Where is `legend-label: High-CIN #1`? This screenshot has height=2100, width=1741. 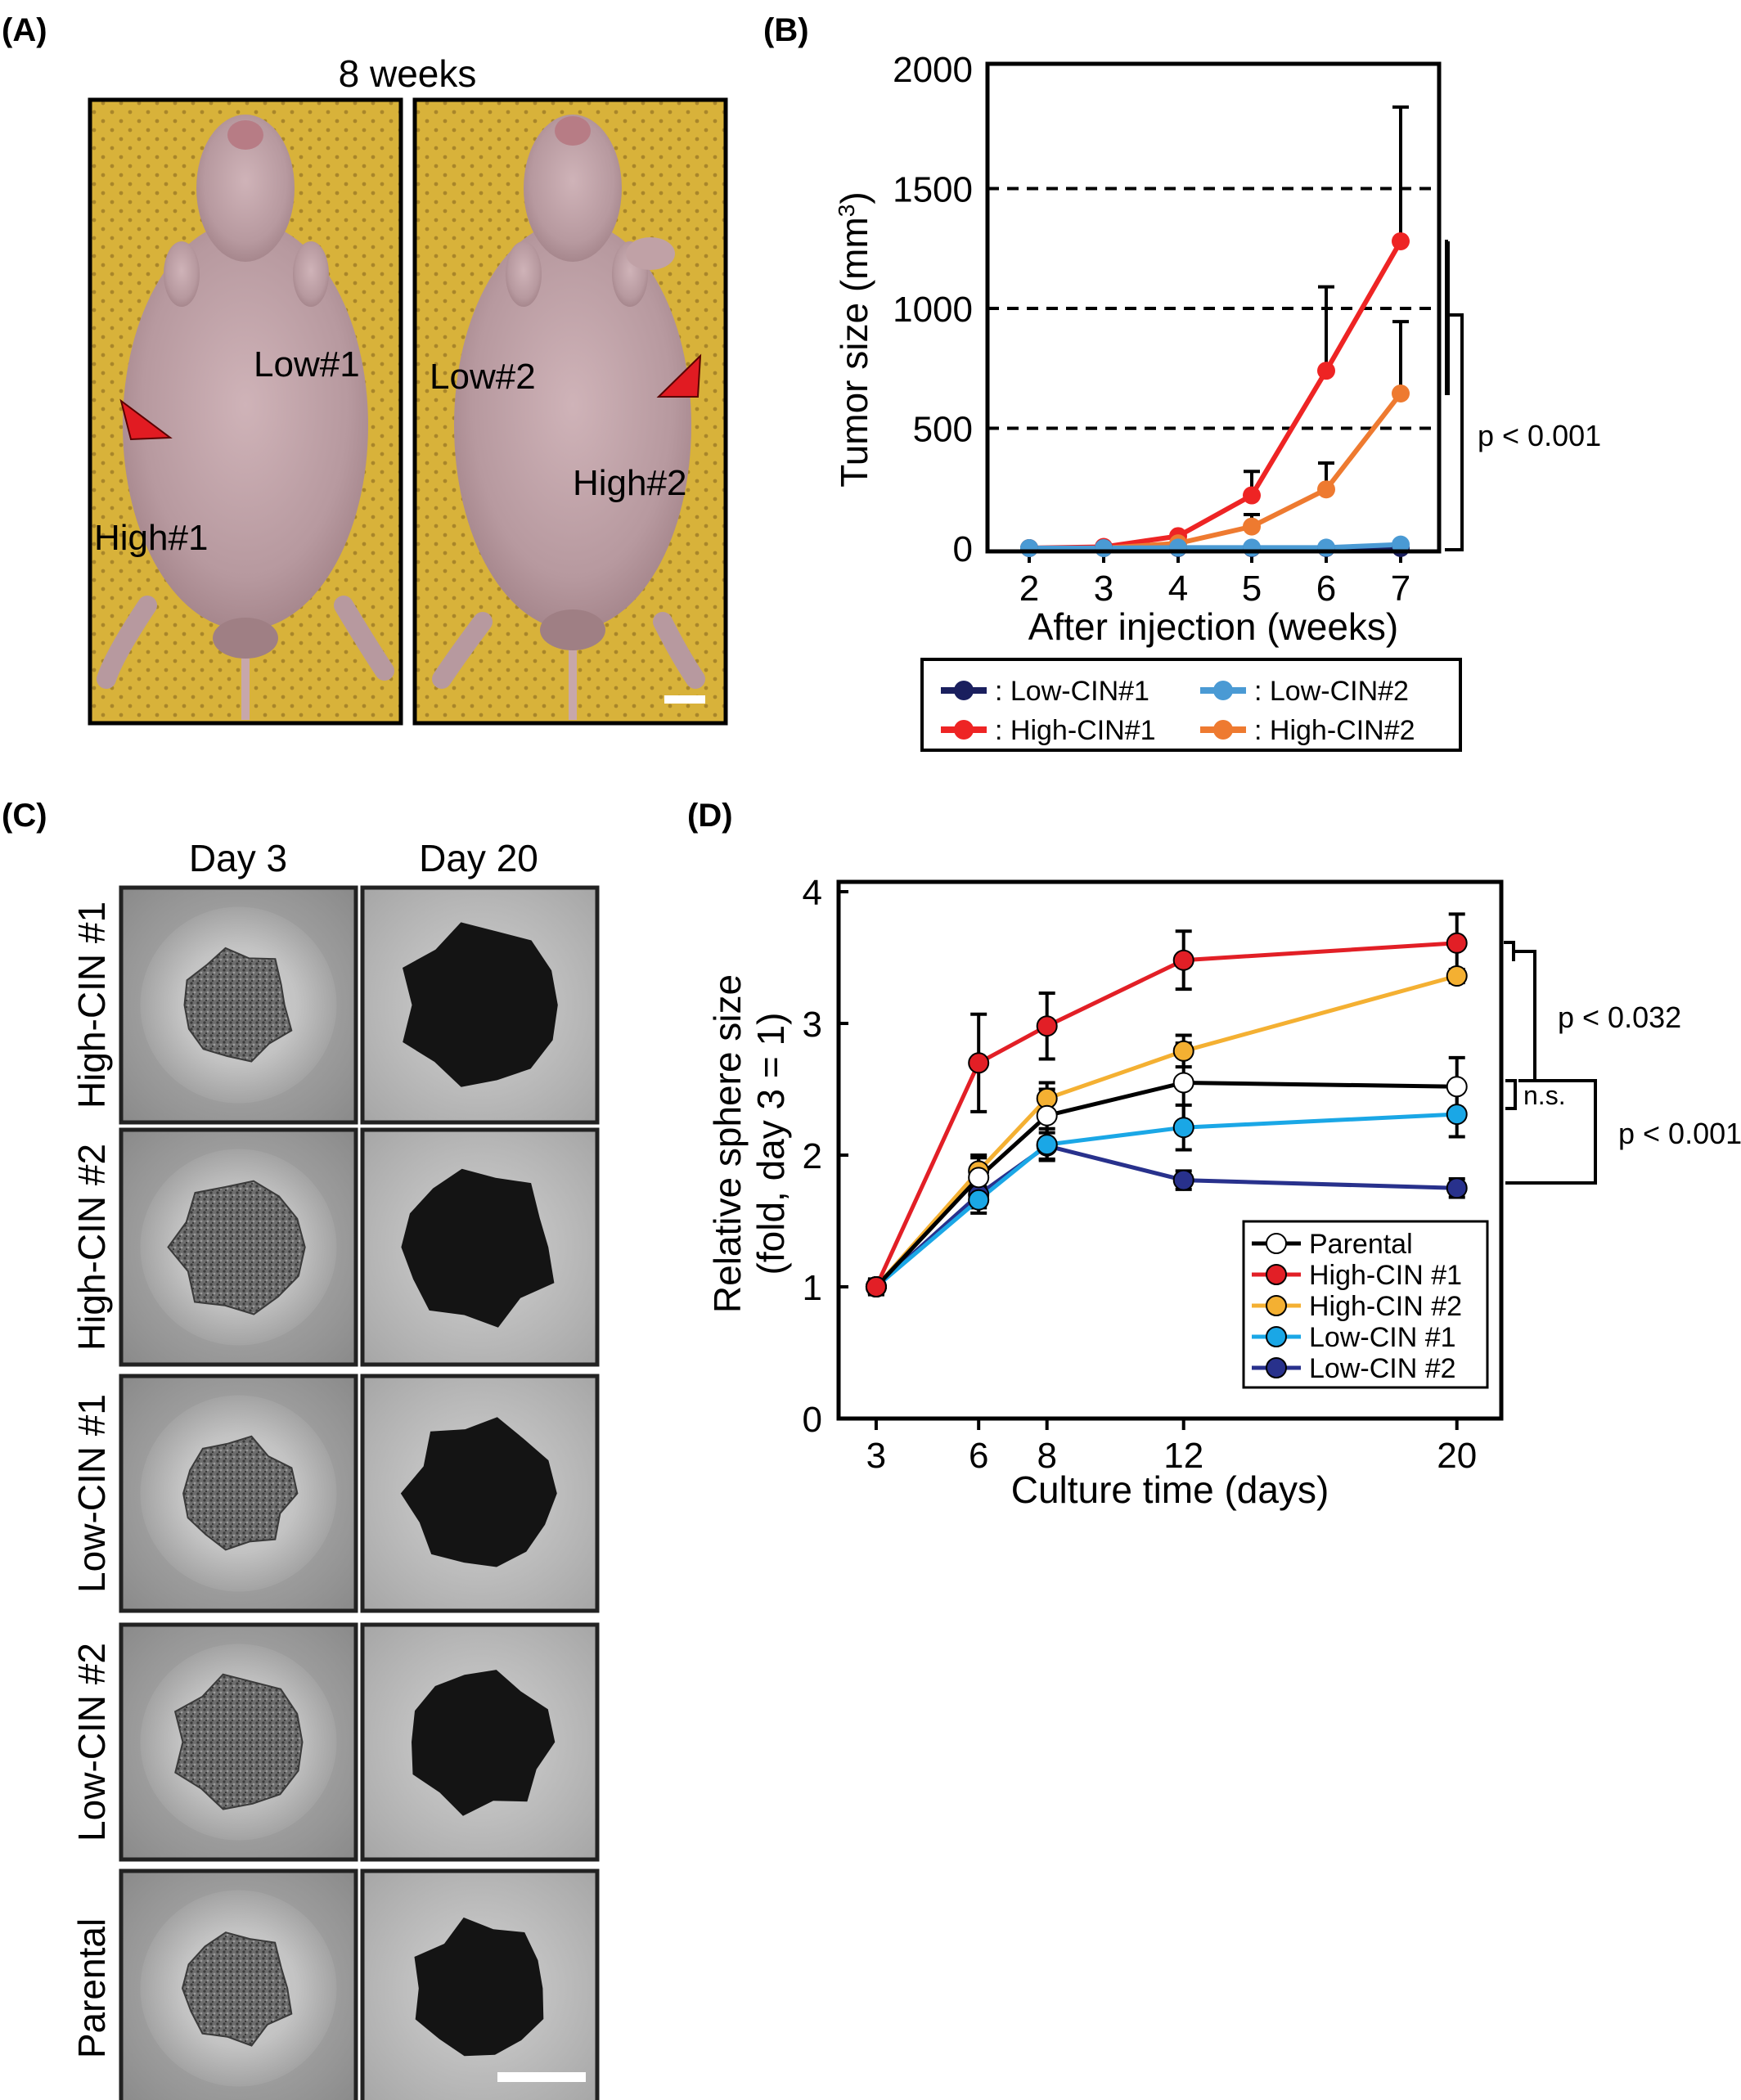
legend-label: High-CIN #1 is located at coordinates (1385, 1275).